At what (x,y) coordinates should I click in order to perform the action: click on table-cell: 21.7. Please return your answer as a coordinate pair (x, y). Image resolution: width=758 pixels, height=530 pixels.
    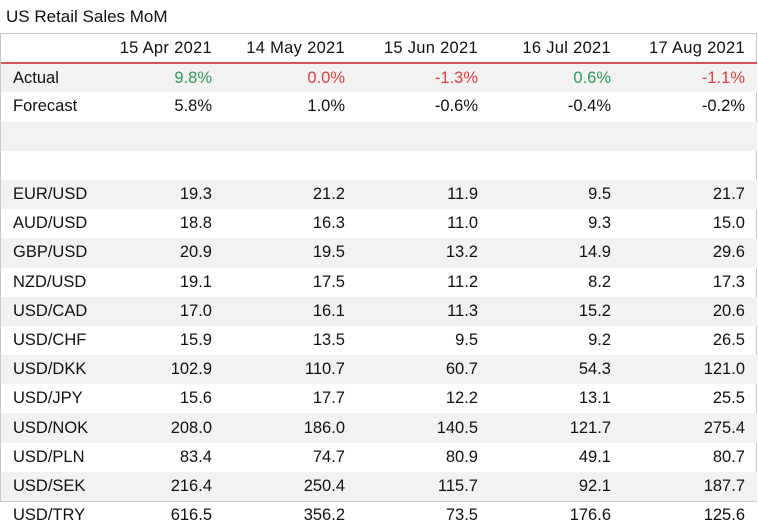
    Looking at the image, I should click on (728, 194).